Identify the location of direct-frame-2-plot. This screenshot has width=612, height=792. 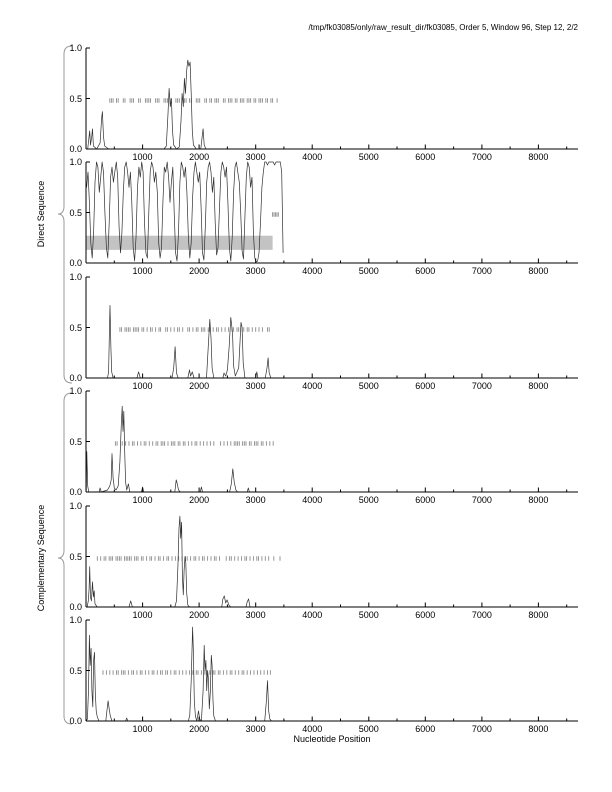
(331, 212).